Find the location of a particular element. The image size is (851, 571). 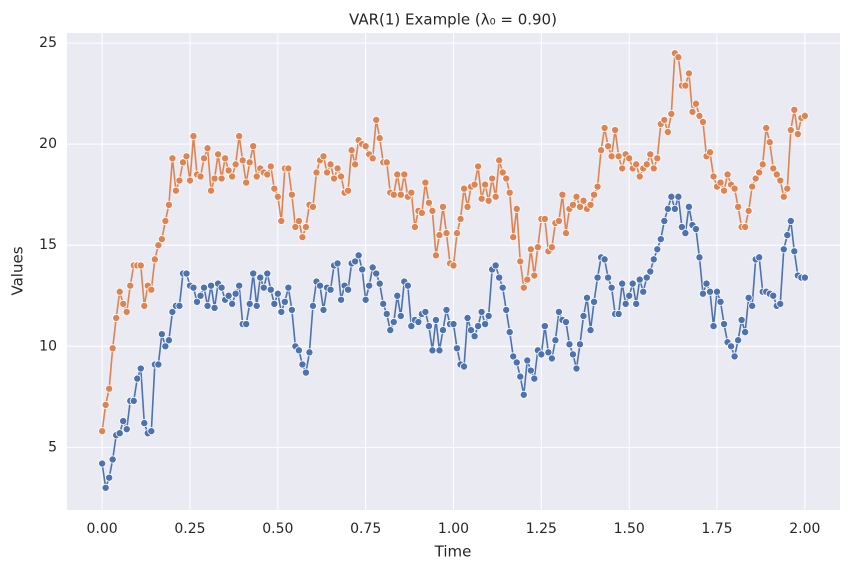

x-tick-label: 0.25 is located at coordinates (189, 529).